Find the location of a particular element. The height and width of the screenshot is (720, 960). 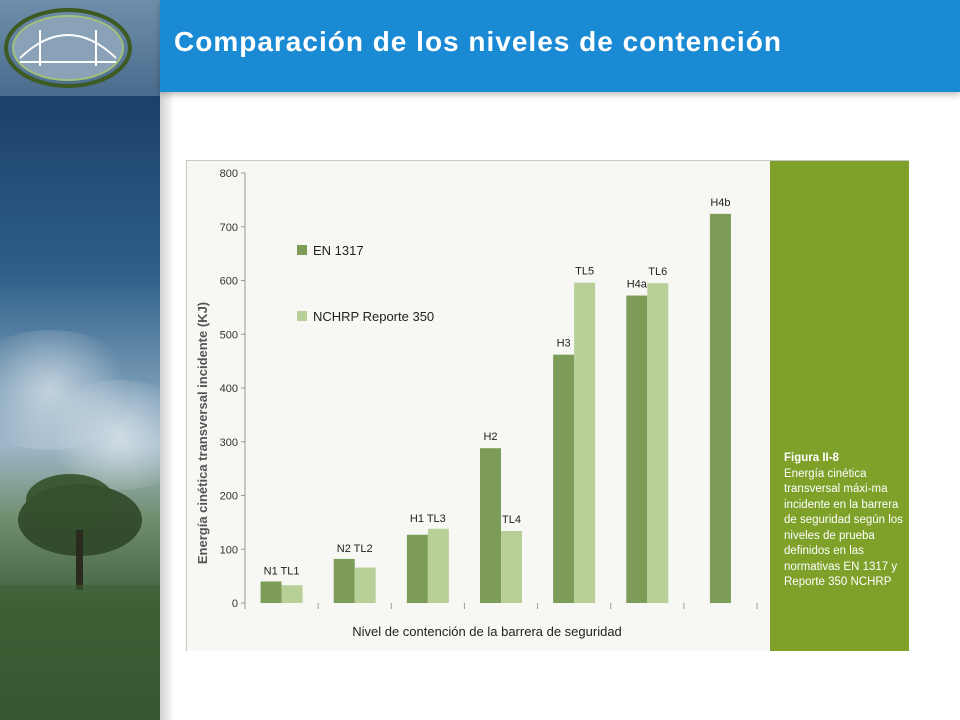

bar-n2 is located at coordinates (344, 580).